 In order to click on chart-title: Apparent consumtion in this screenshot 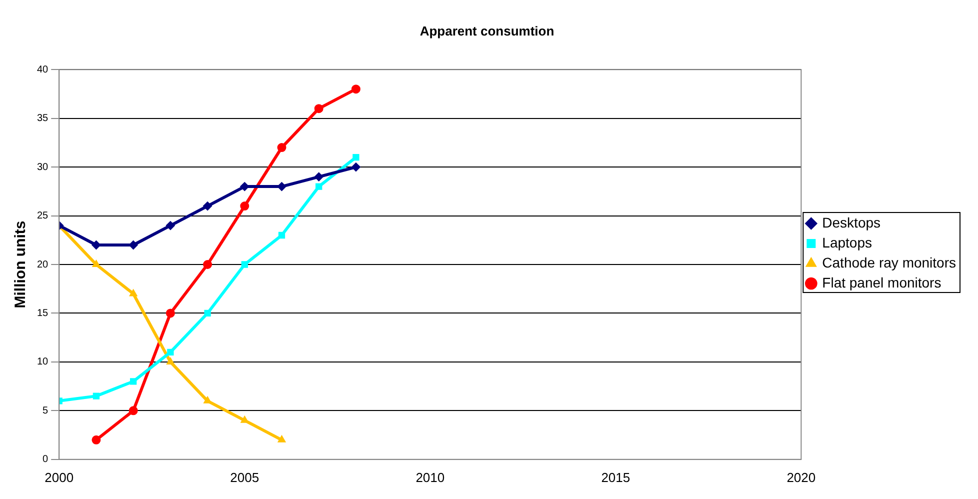, I will do `click(487, 30)`.